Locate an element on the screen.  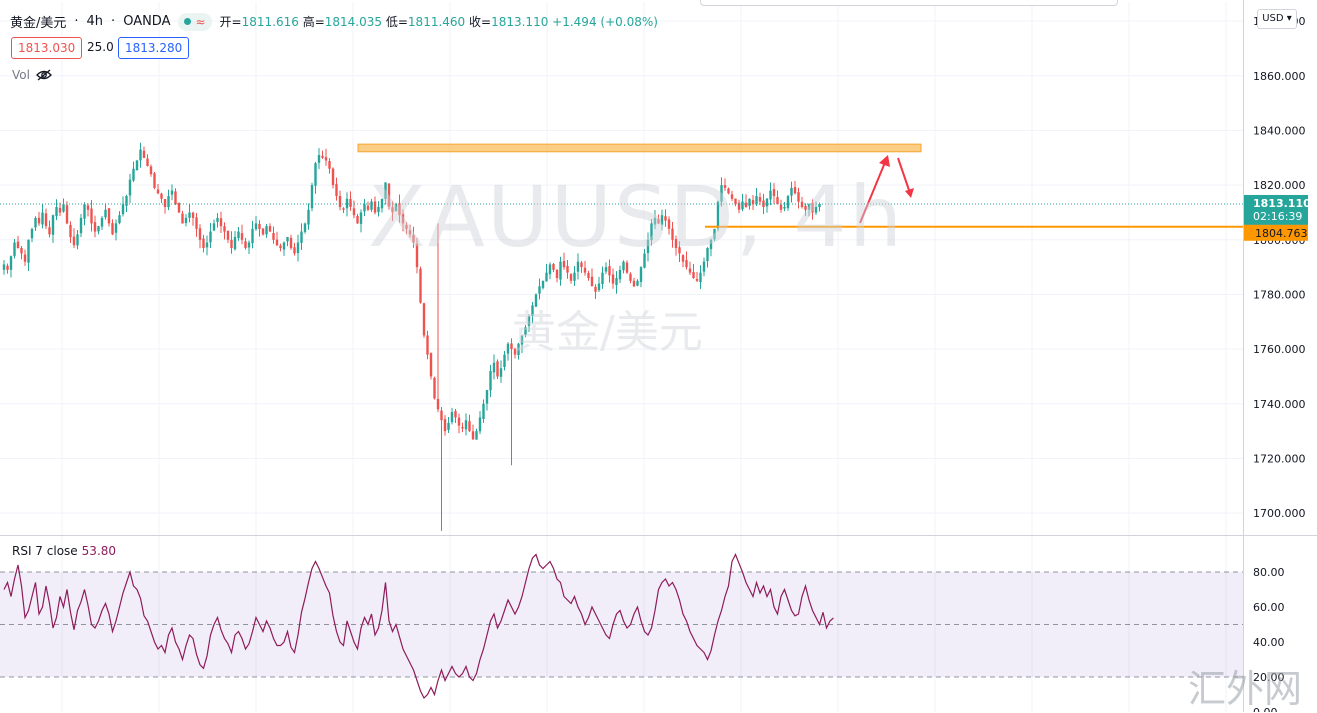
spread-value: 25.0 is located at coordinates (100, 47).